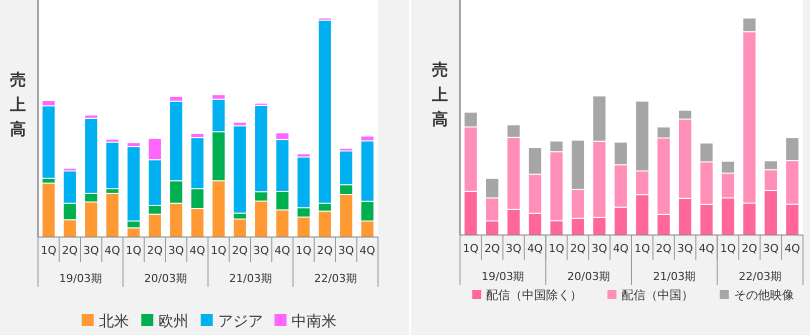 The height and width of the screenshot is (335, 810). What do you see at coordinates (314, 321) in the screenshot?
I see `legend-label: 中南米` at bounding box center [314, 321].